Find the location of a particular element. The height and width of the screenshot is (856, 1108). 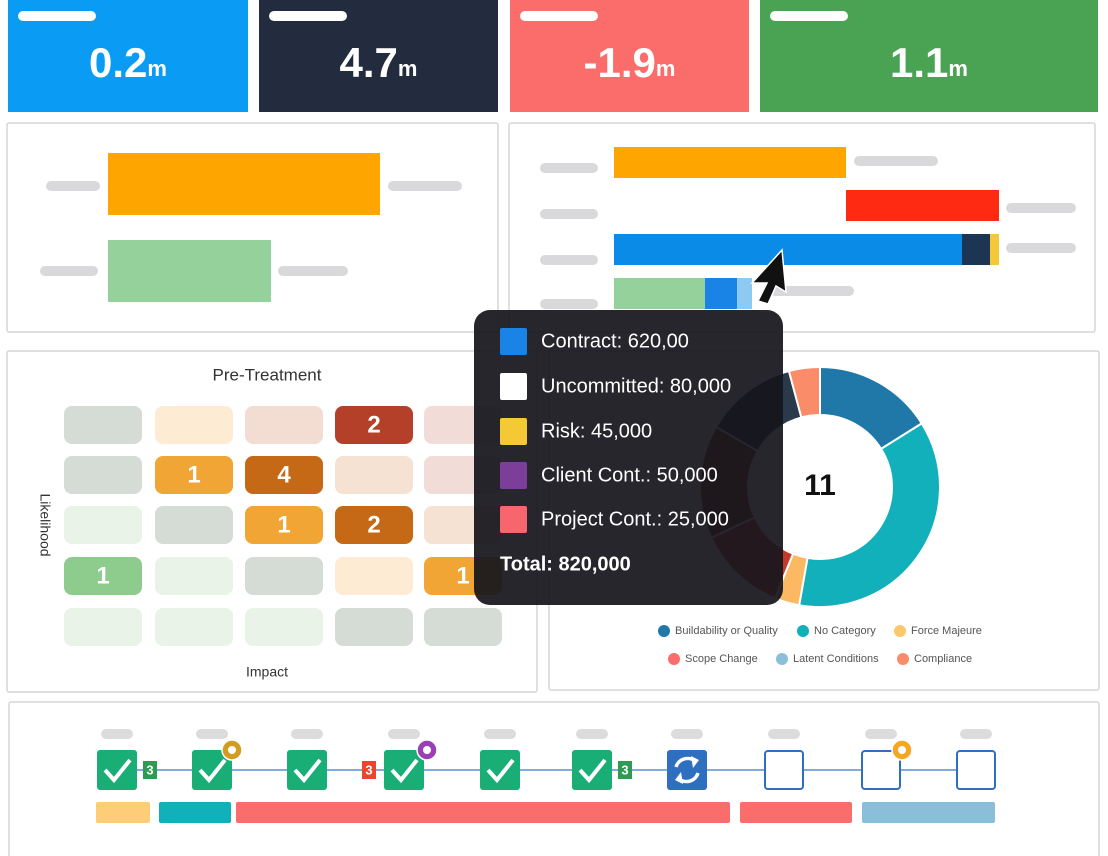

kpi-number: -1.9 is located at coordinates (620, 62).